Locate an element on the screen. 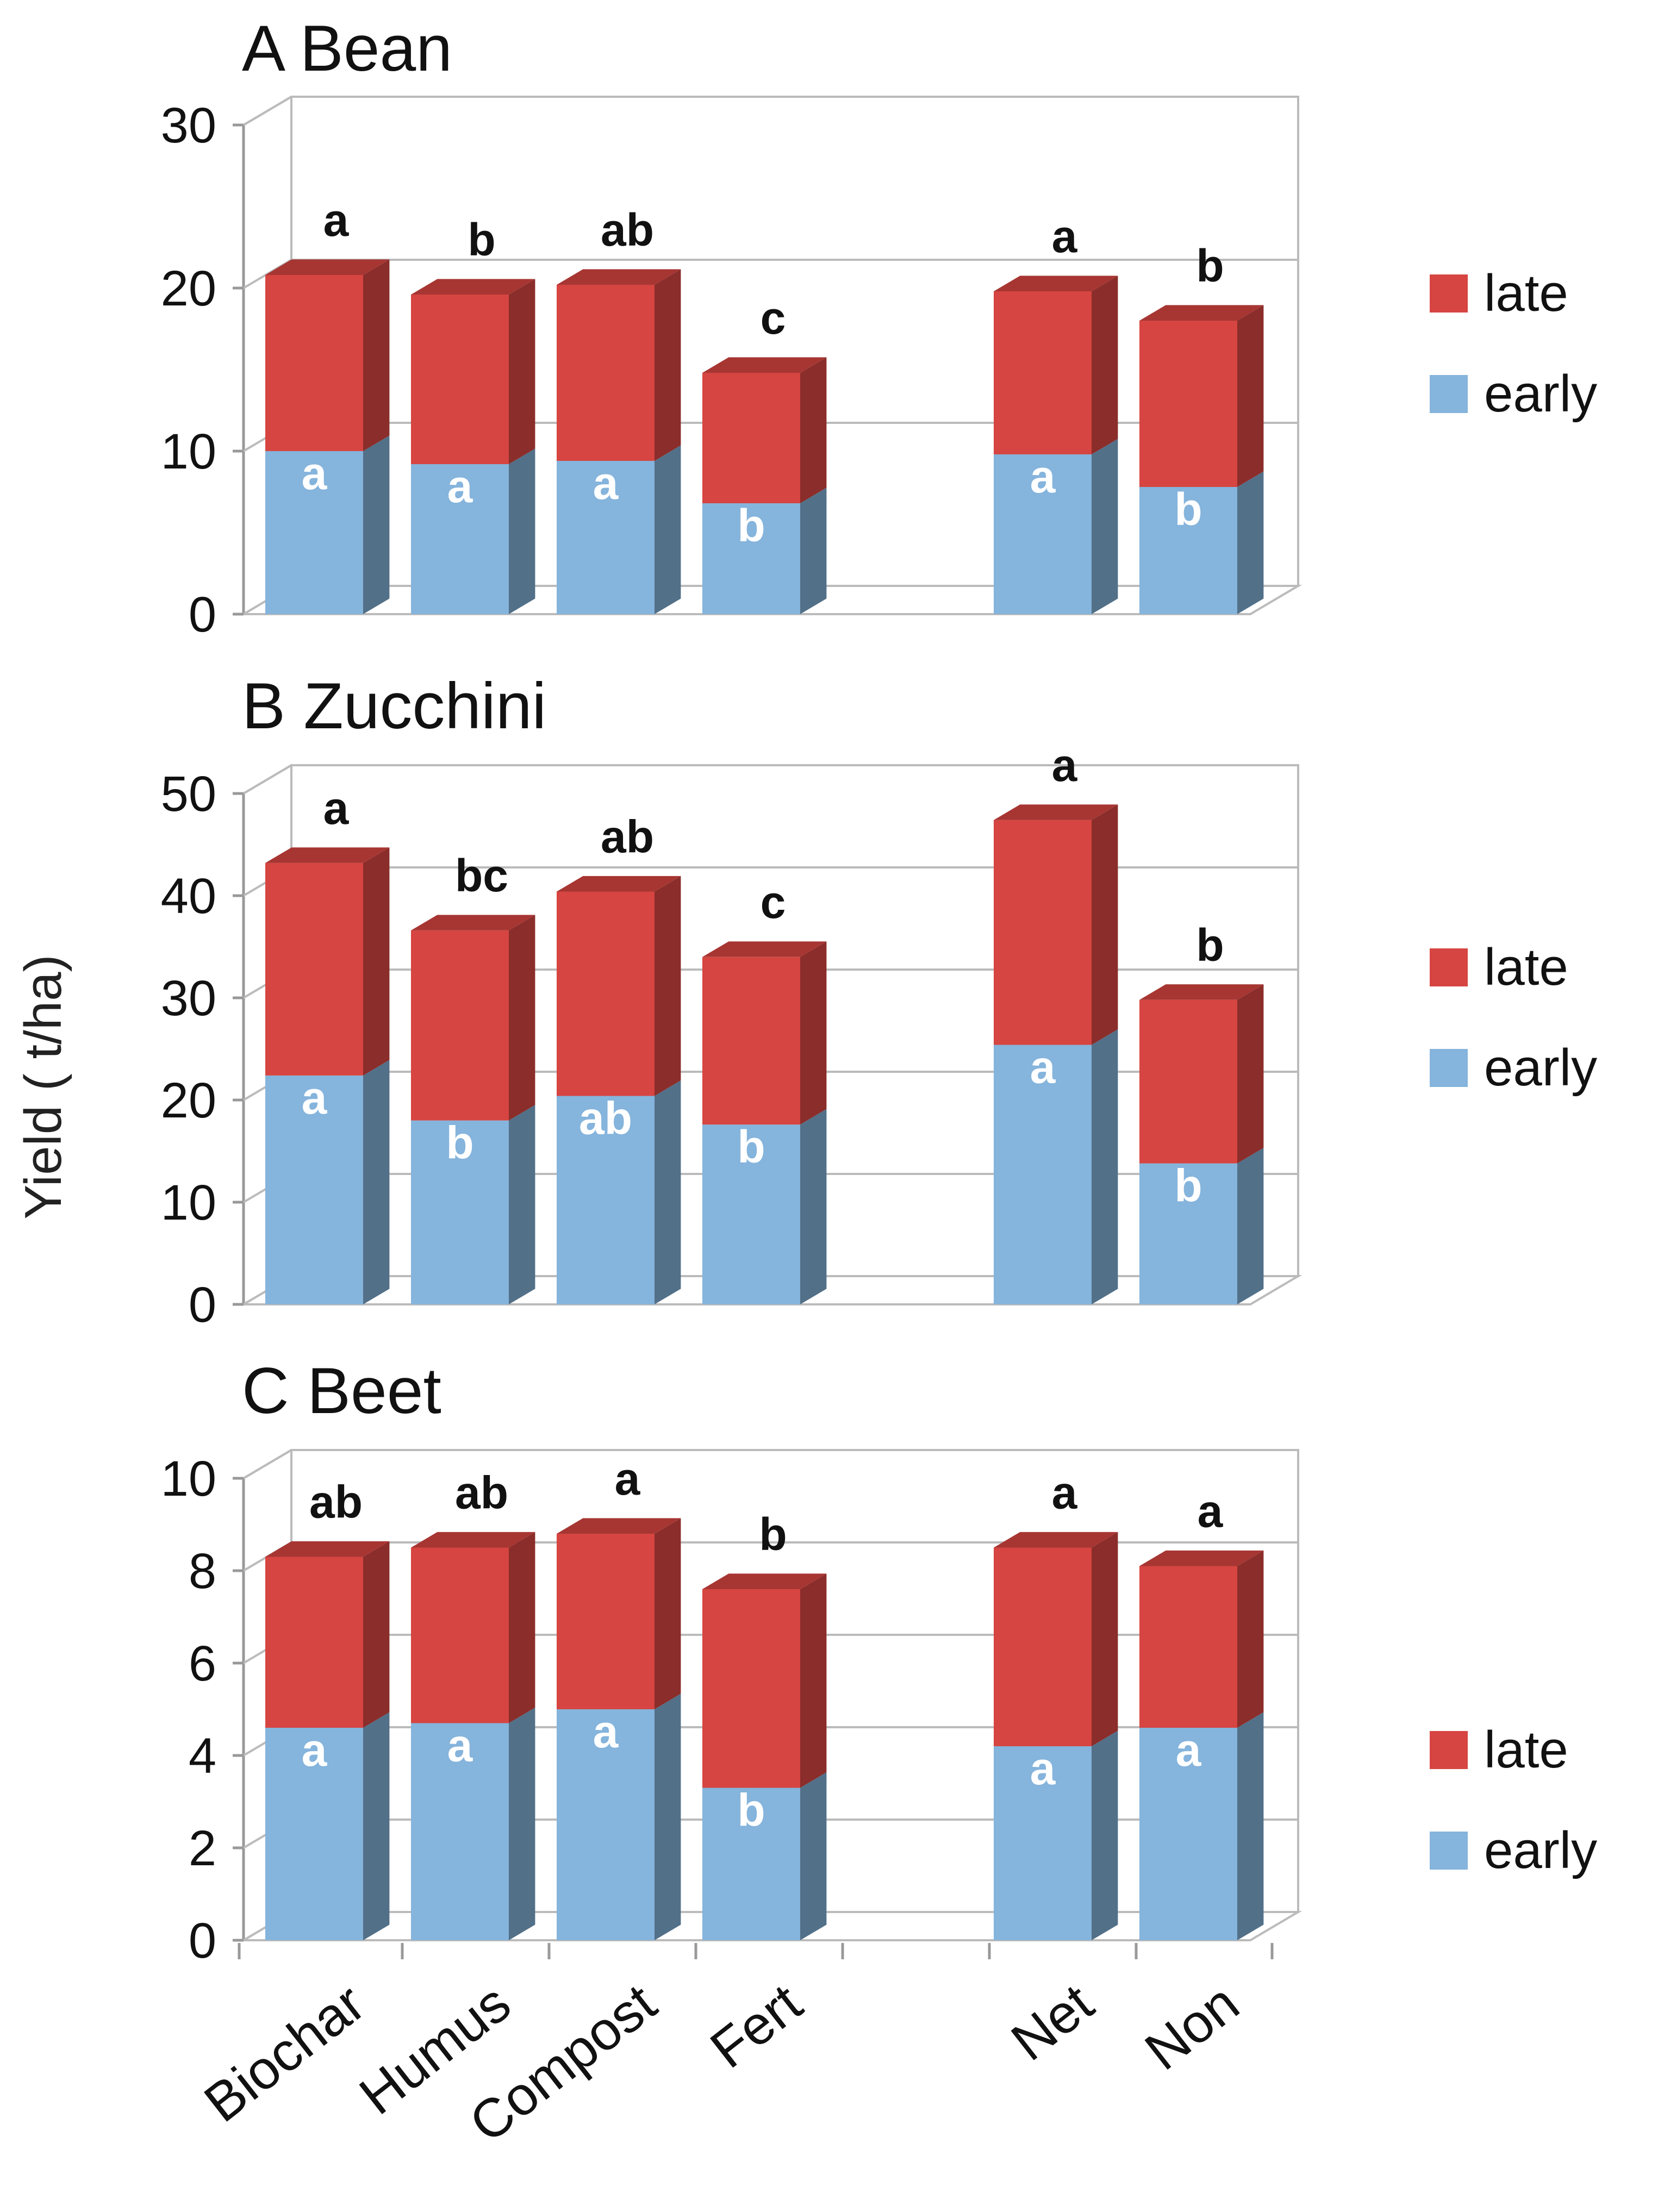 This screenshot has width=1664, height=2212. y-tick-label: 20 is located at coordinates (189, 288).